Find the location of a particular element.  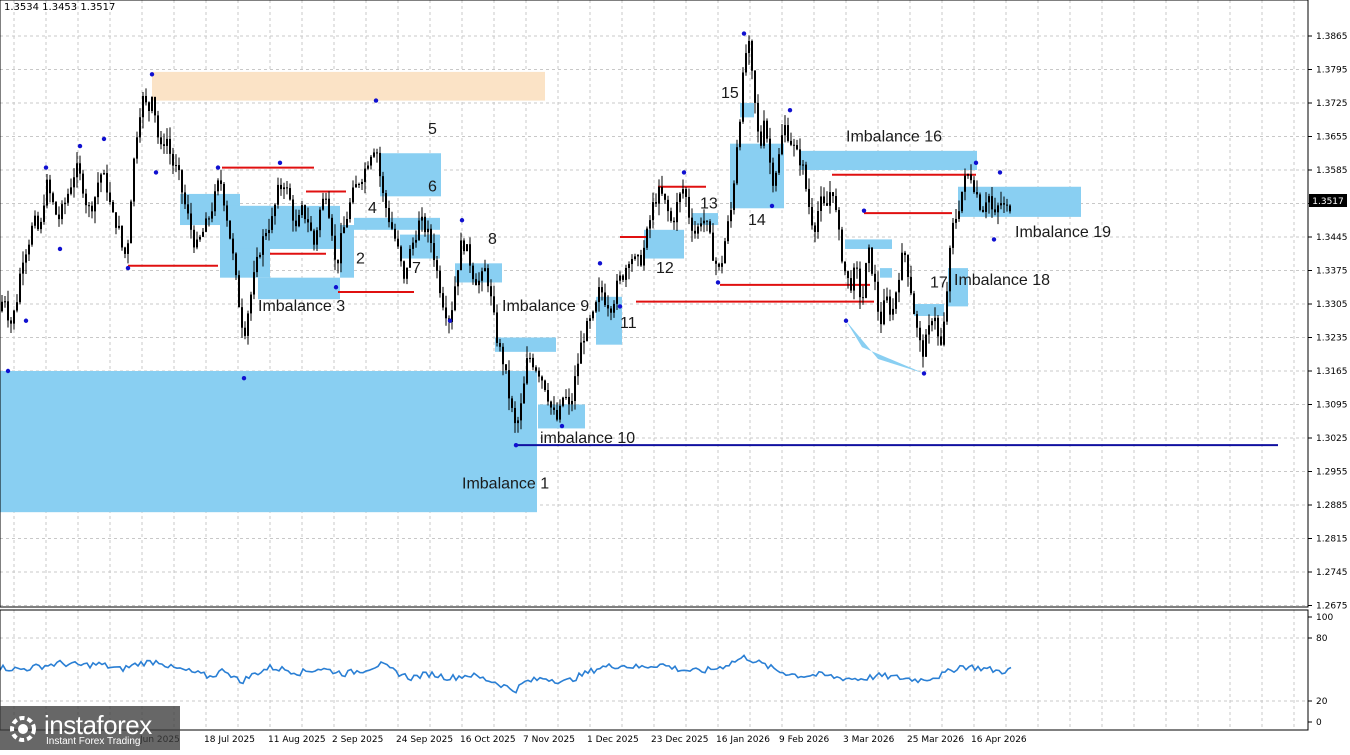

current-price-tag: 1.3517 is located at coordinates (1328, 200).